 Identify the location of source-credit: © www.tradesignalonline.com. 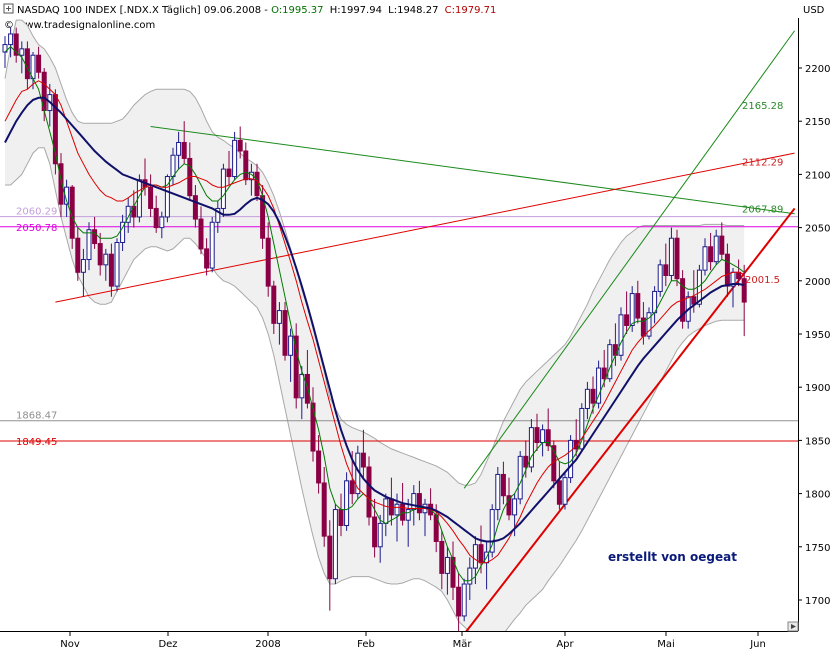
(79, 25).